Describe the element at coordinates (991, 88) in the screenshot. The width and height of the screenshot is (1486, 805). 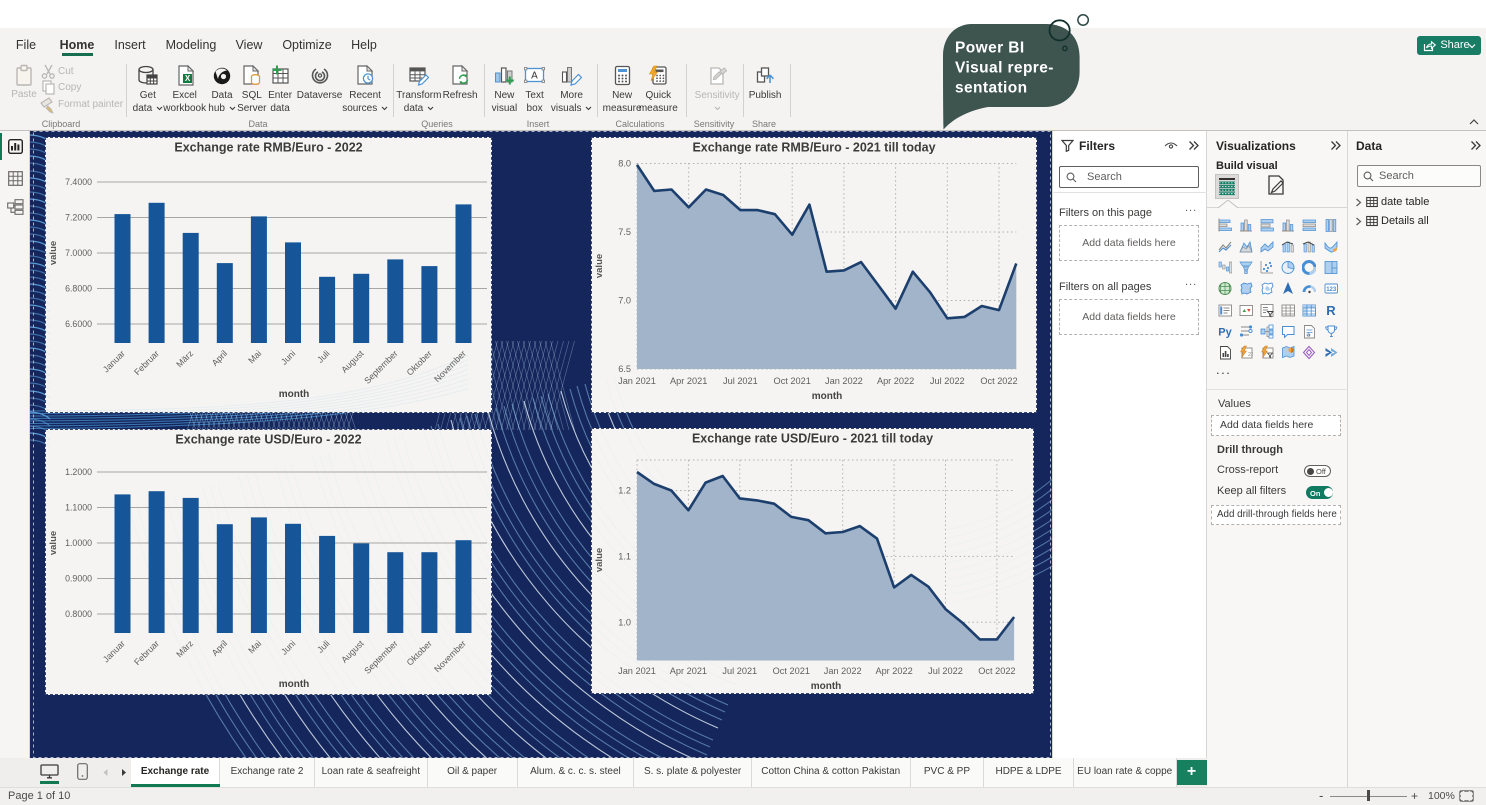
I see `svg-text: sentation` at that location.